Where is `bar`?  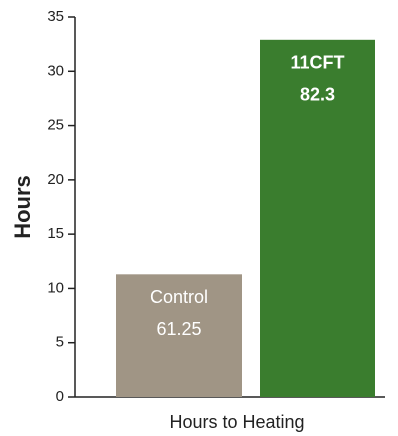 bar is located at coordinates (179, 335).